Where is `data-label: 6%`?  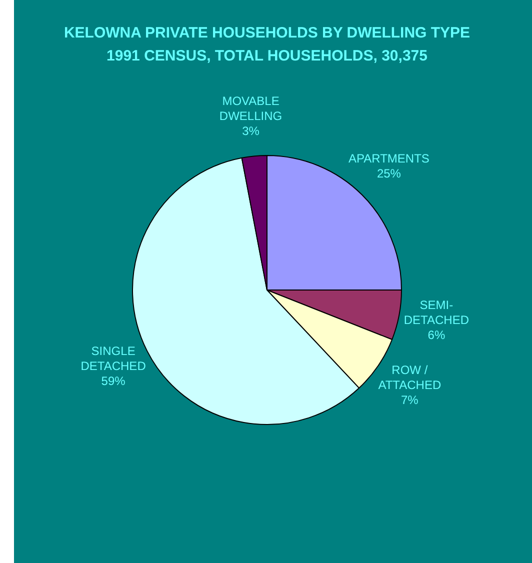
data-label: 6% is located at coordinates (437, 335).